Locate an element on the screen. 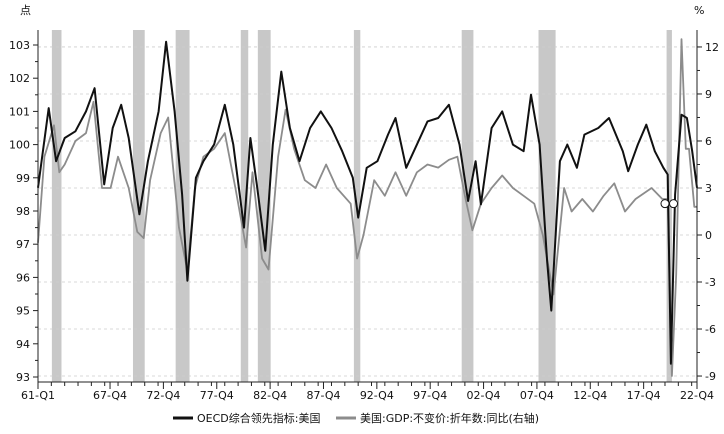  right-axis-unit: % is located at coordinates (699, 10).